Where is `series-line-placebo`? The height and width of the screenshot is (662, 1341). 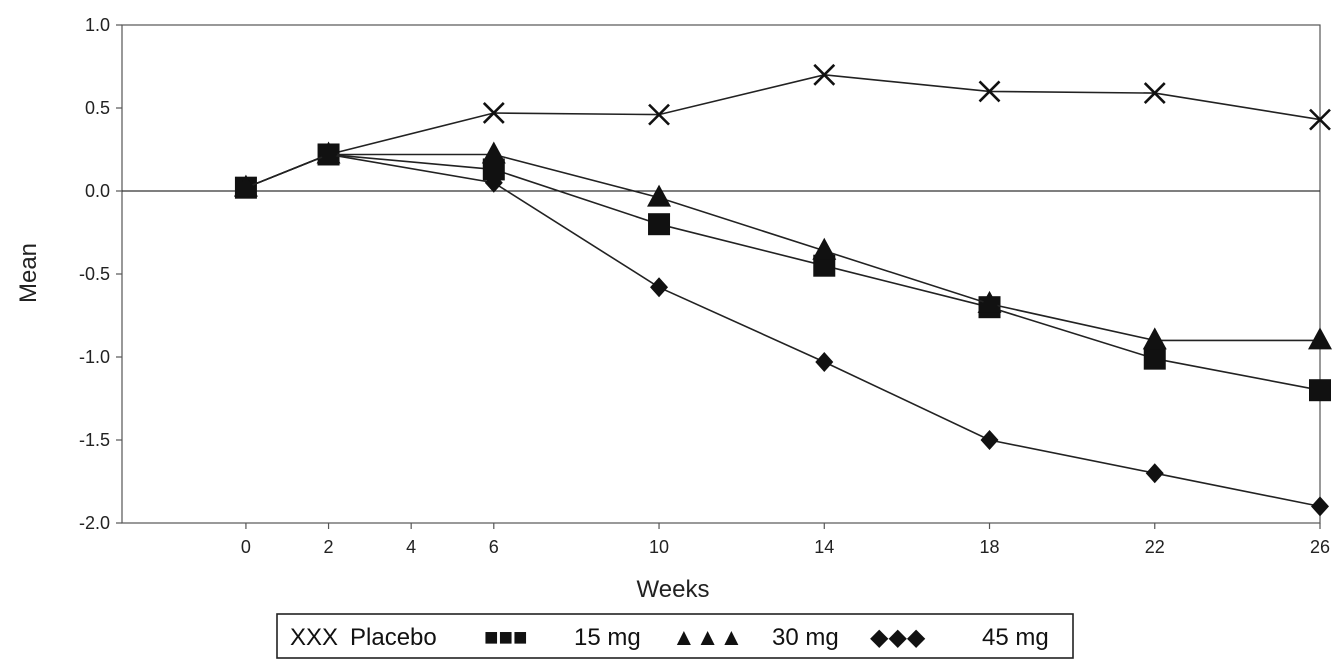
series-line-placebo is located at coordinates (783, 131).